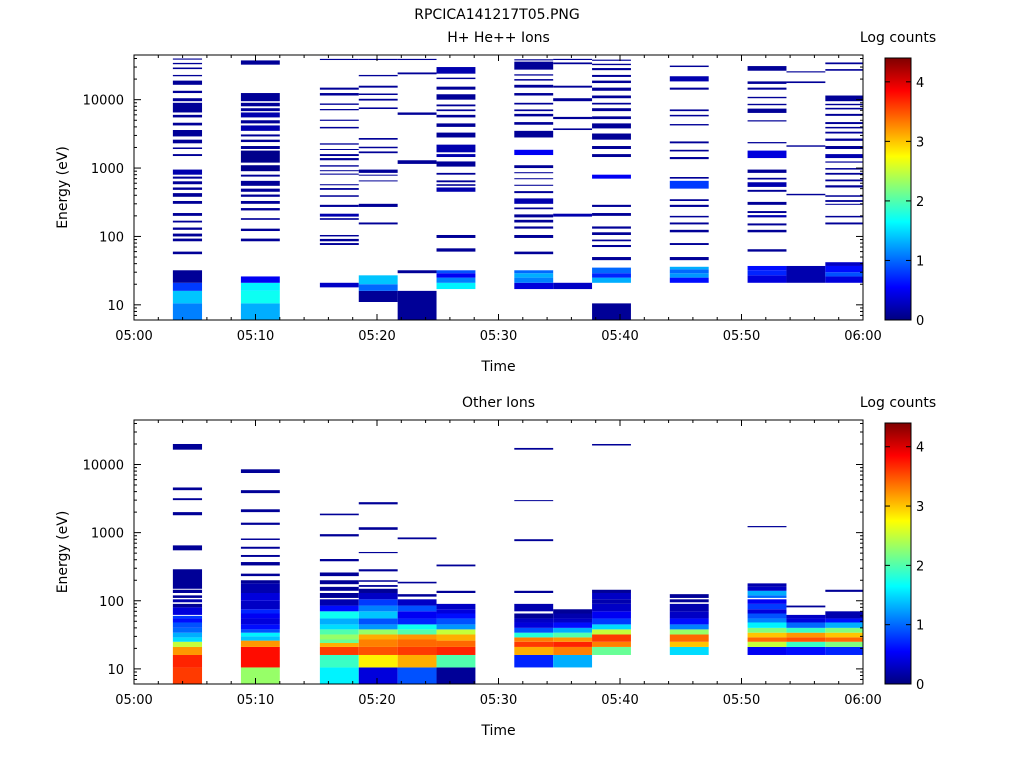  Describe the element at coordinates (115, 670) in the screenshot. I see `y-tick-label: 10` at that location.